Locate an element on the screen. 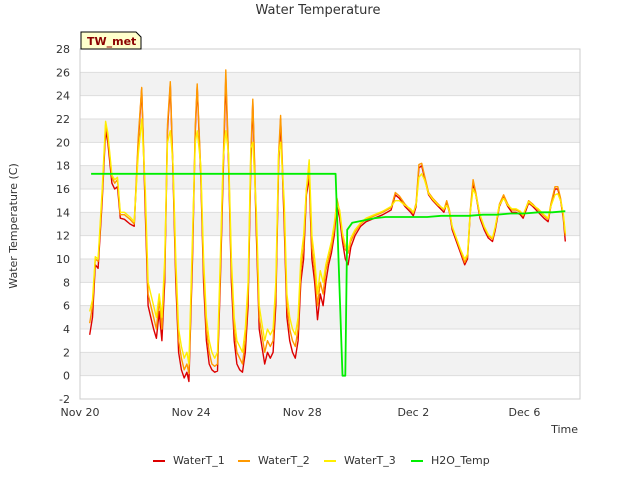  y-tick-label: 26 is located at coordinates (63, 72).